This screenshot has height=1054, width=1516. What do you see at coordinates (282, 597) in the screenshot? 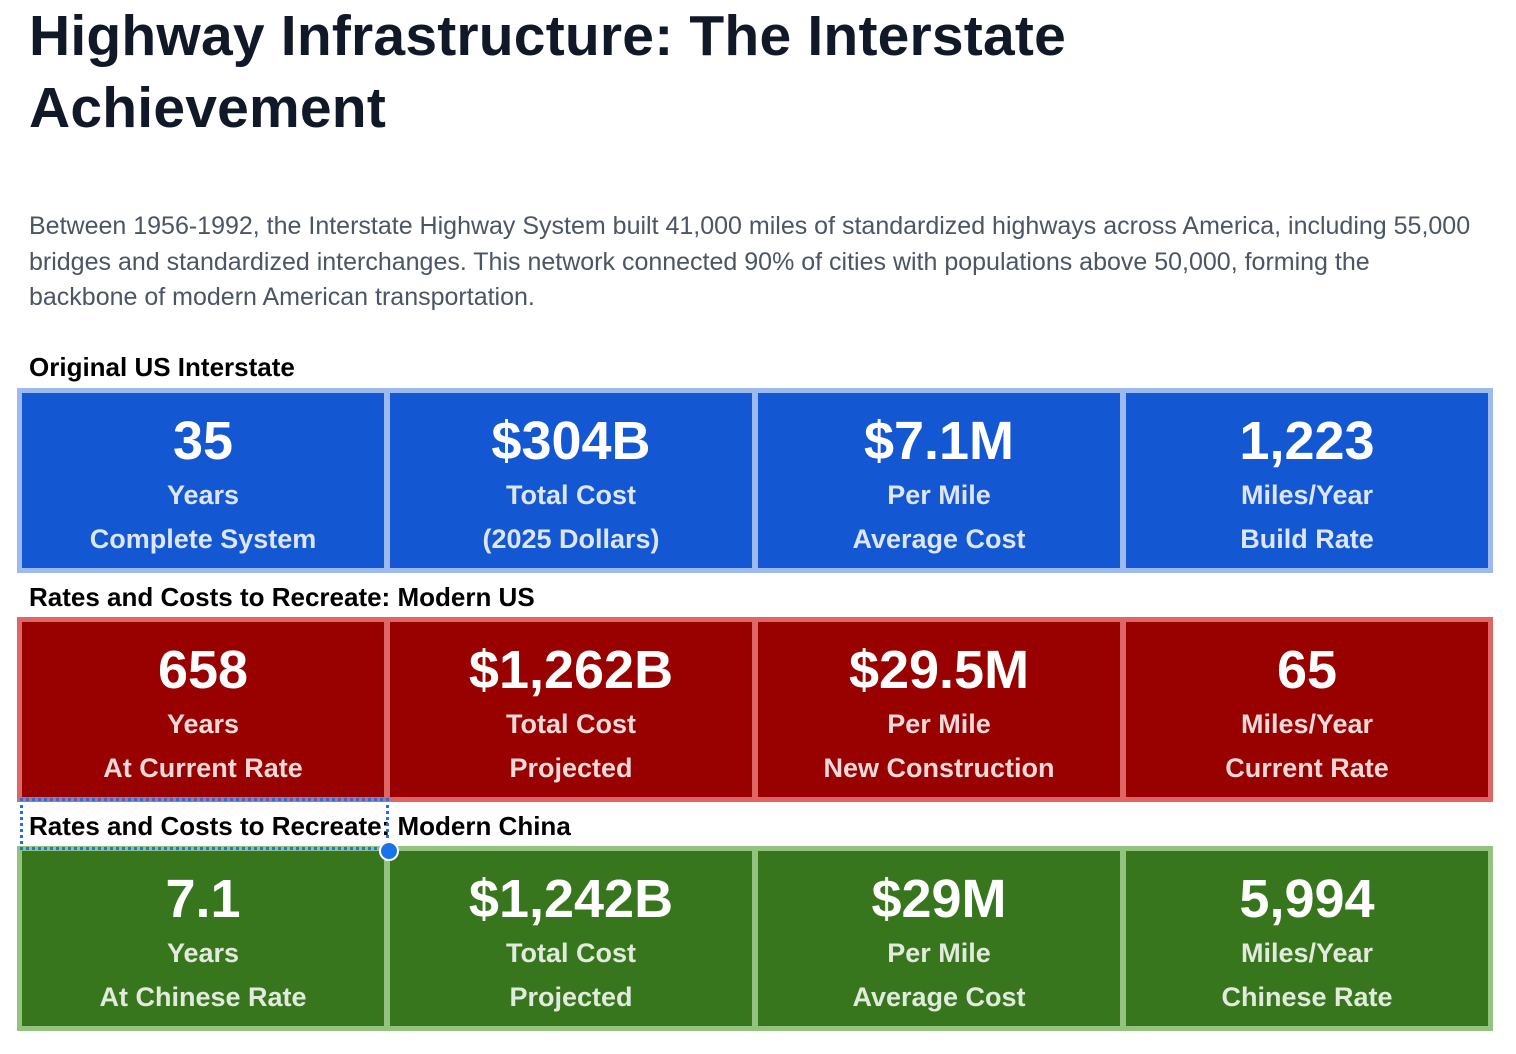
I see `section-heading-modern-us: Rates and Costs to Recreate: Modern US` at bounding box center [282, 597].